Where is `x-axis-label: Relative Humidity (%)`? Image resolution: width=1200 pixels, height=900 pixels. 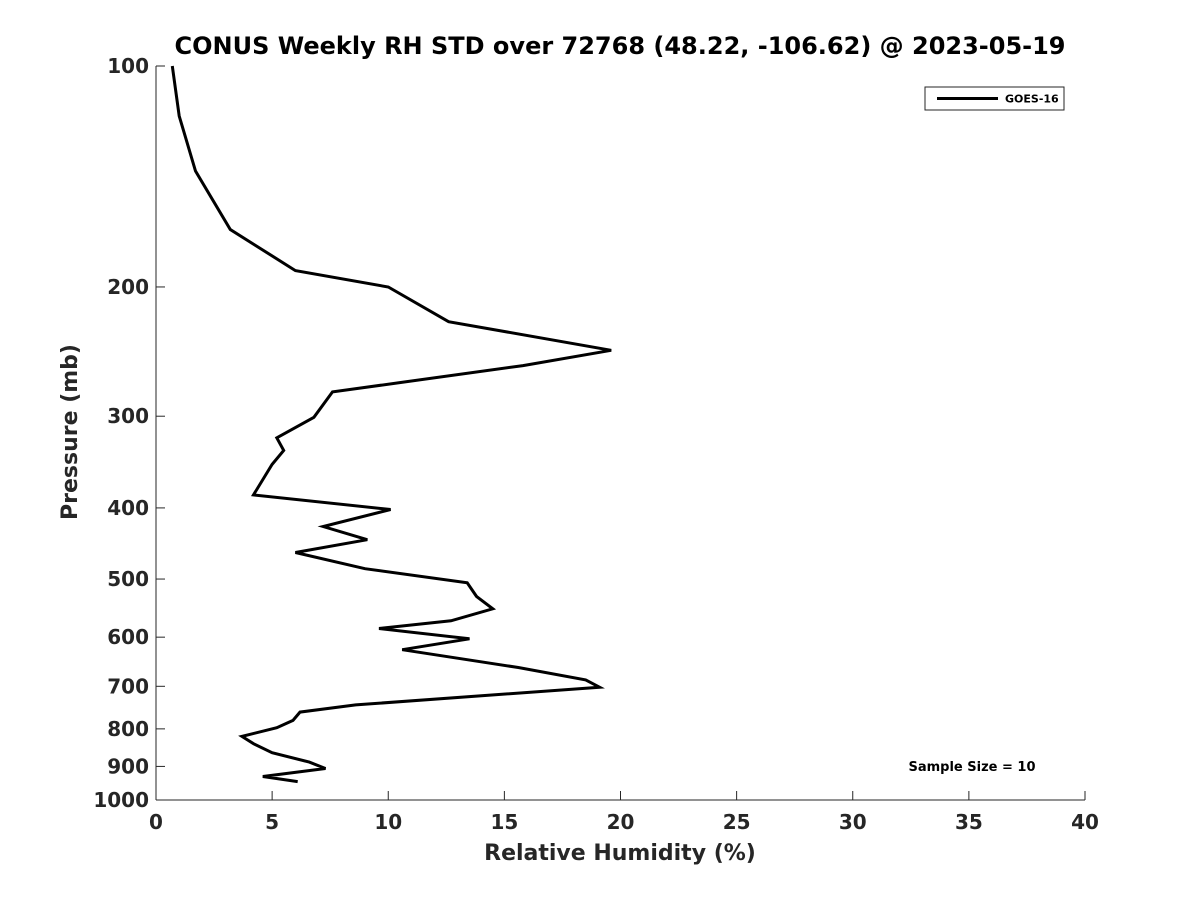 x-axis-label: Relative Humidity (%) is located at coordinates (620, 853).